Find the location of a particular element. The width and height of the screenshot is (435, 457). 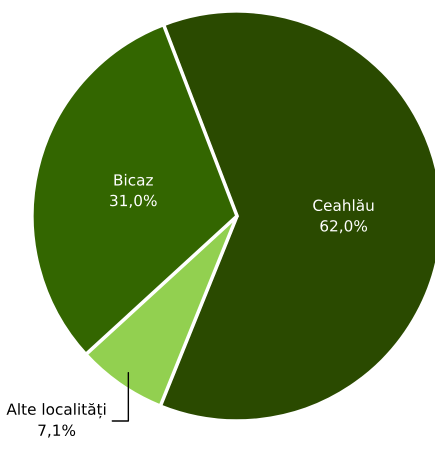

slice-label: Bicaz is located at coordinates (133, 180).